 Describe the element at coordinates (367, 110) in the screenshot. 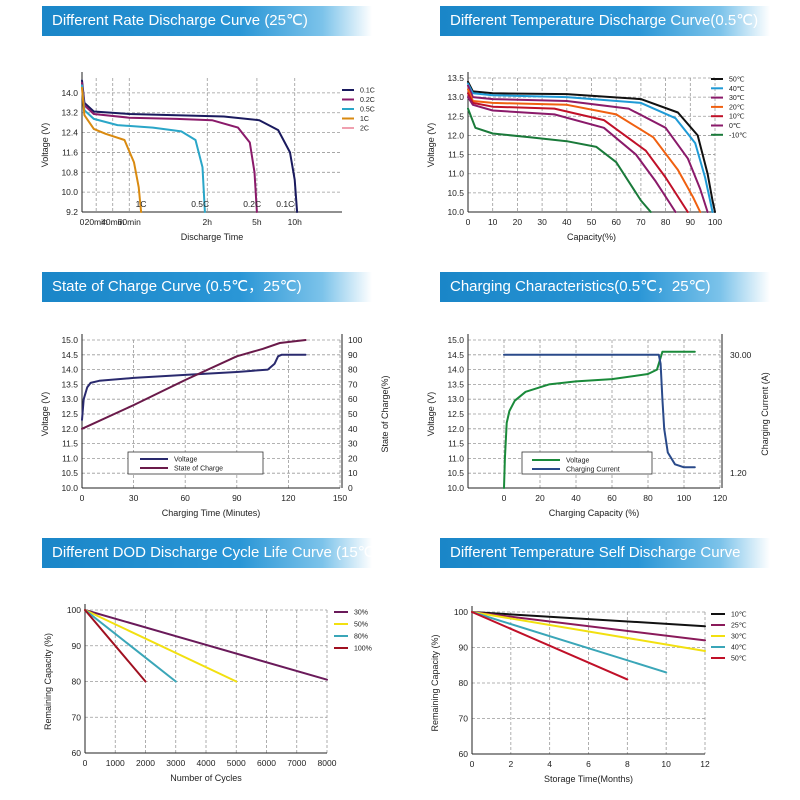

I see `legend-label: 0.5C` at that location.